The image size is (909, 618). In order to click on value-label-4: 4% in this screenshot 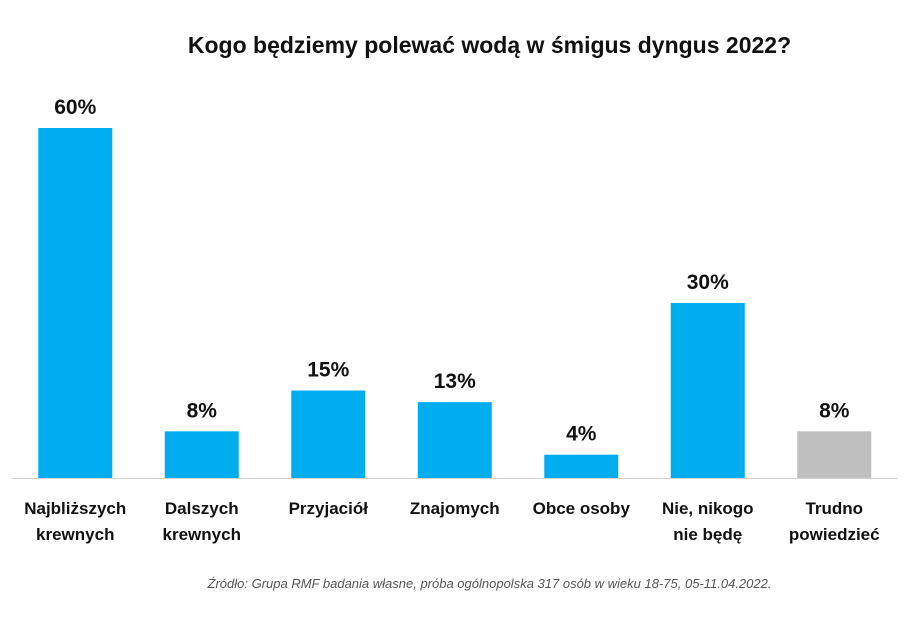, I will do `click(581, 434)`.